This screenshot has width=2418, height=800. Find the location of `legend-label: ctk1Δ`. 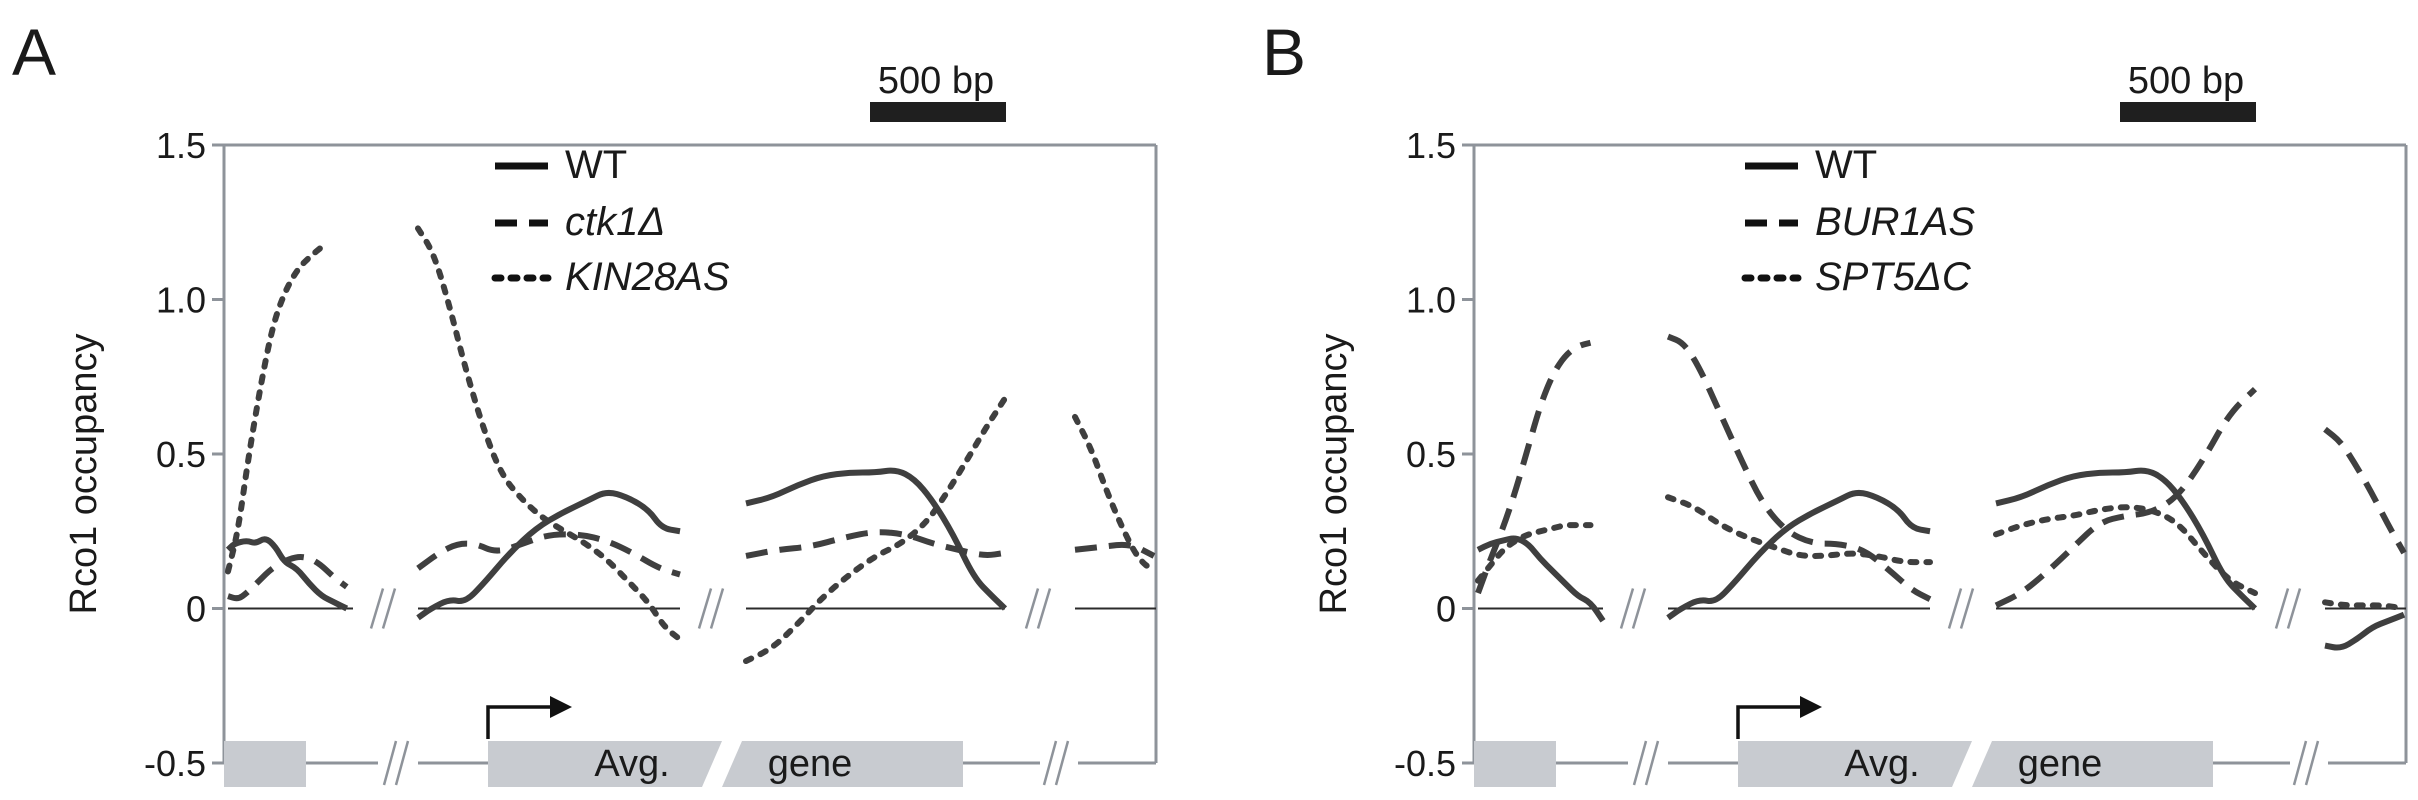

legend-label: ctk1Δ is located at coordinates (615, 222).